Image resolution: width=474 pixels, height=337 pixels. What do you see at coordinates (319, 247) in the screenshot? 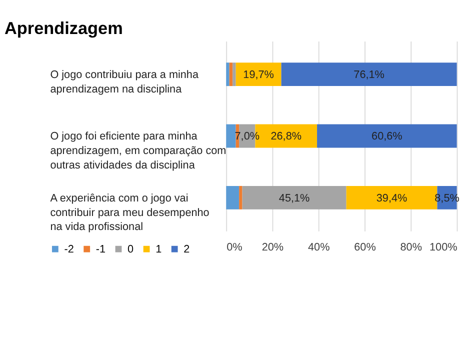
I see `x-tick-label: 40%` at bounding box center [319, 247].